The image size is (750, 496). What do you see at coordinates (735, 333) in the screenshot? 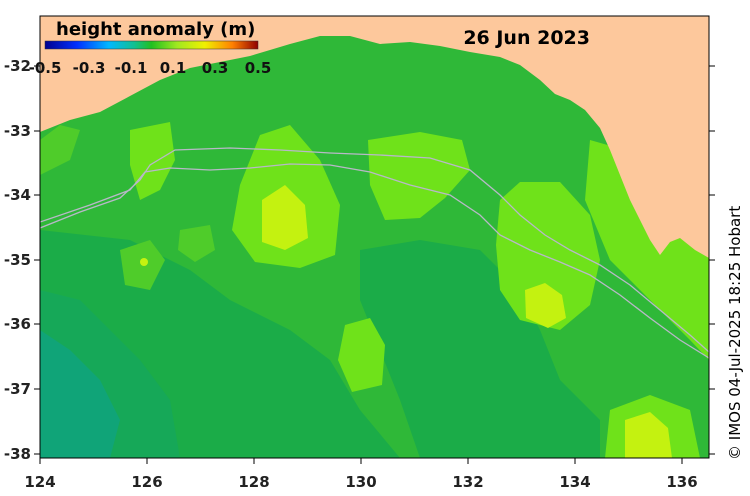
I see `credit-text: © IMOS 04-Jul-2025 18:25 Hobart` at bounding box center [735, 333].